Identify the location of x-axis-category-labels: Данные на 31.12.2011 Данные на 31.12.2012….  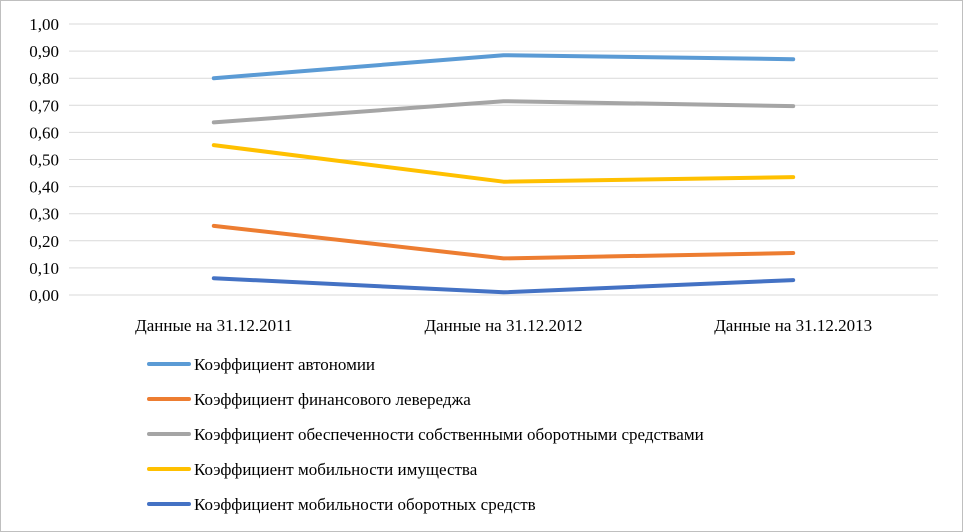
(503, 325).